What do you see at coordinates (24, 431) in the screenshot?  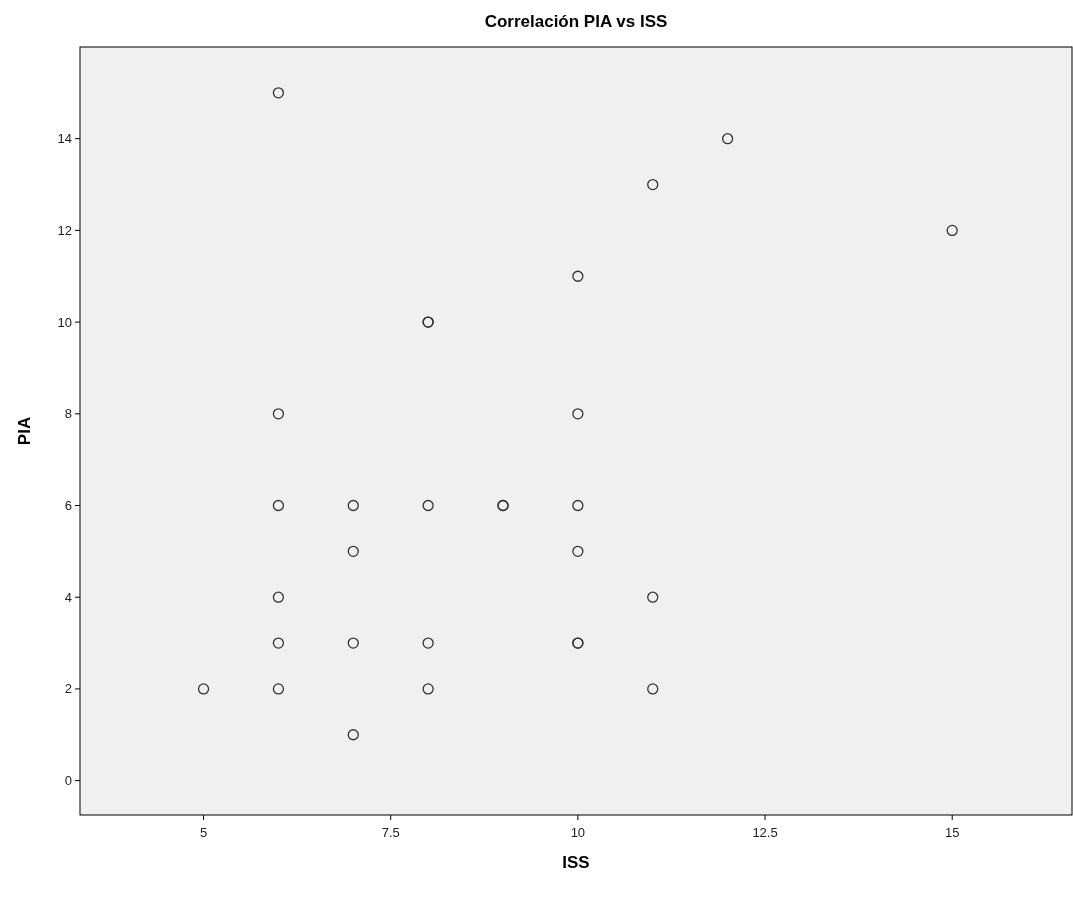 I see `y-axis-title: PIA` at bounding box center [24, 431].